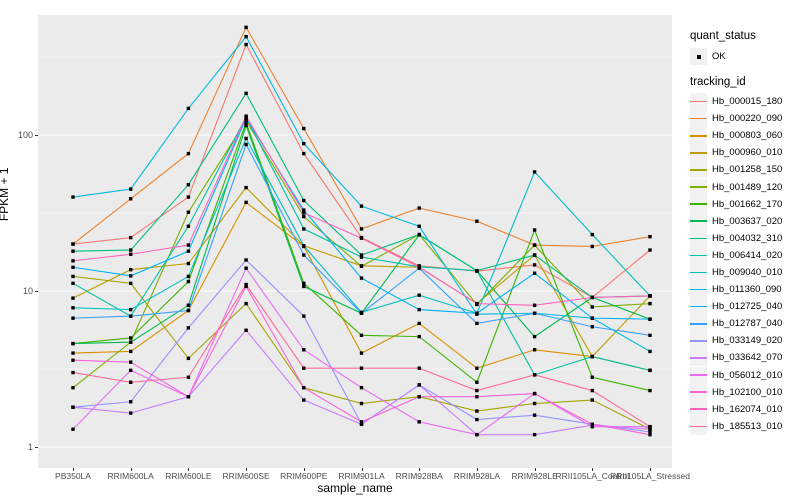 This screenshot has height=500, width=800. What do you see at coordinates (708, 56) in the screenshot?
I see `quant-status-legend-key: OK` at bounding box center [708, 56].